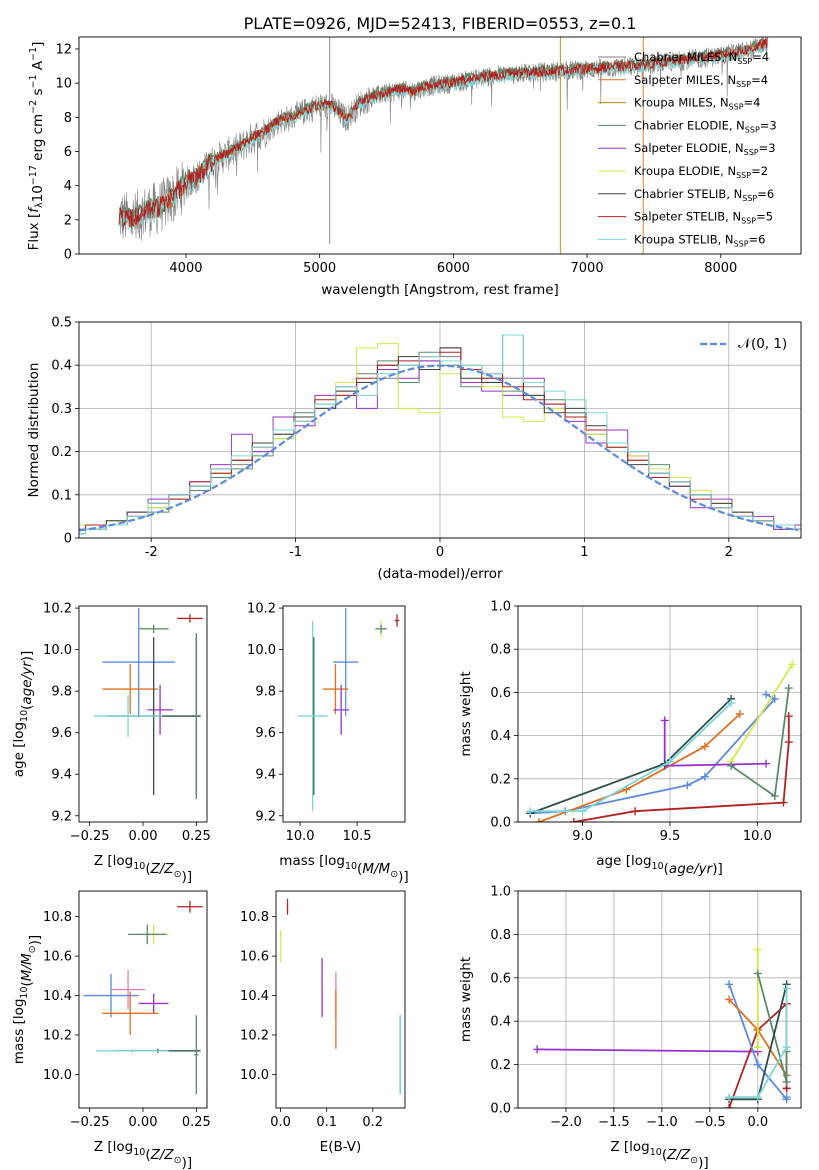  Describe the element at coordinates (68, 152) in the screenshot. I see `y-tick-label: 6` at that location.